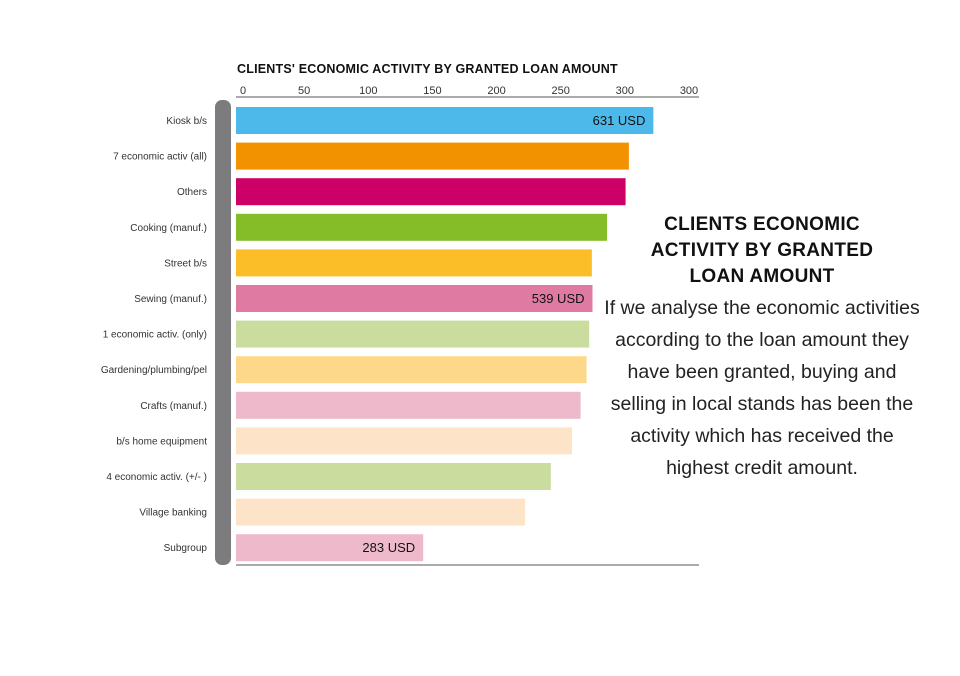 The height and width of the screenshot is (676, 960). Describe the element at coordinates (161, 441) in the screenshot. I see `category-label: b/s home equipment` at that location.